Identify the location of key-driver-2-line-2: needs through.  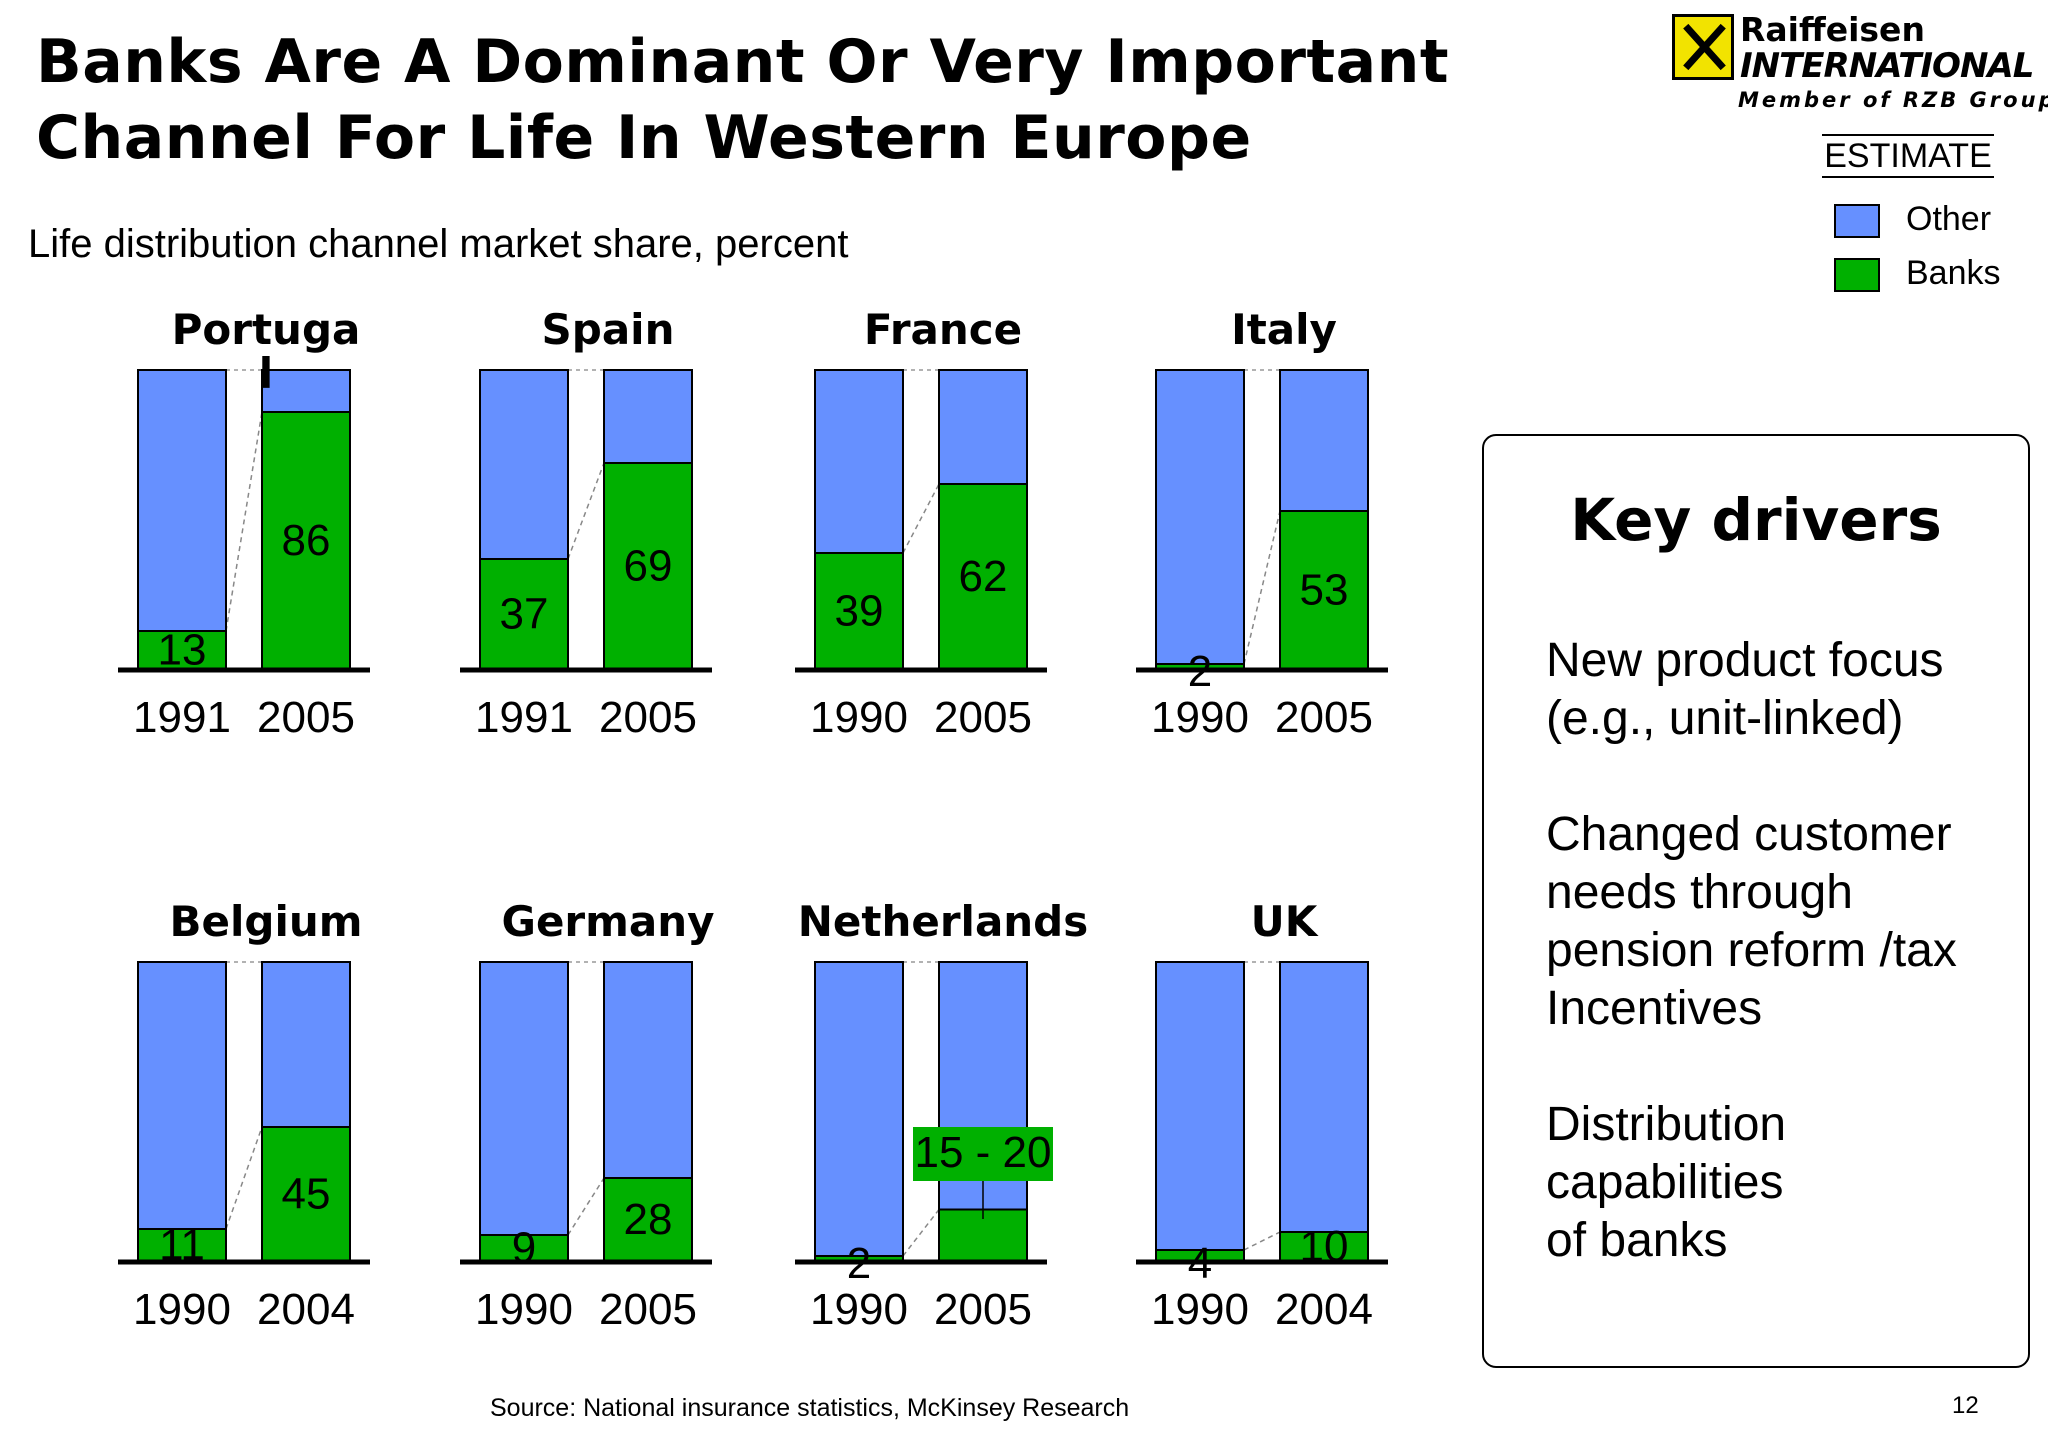
(1699, 892).